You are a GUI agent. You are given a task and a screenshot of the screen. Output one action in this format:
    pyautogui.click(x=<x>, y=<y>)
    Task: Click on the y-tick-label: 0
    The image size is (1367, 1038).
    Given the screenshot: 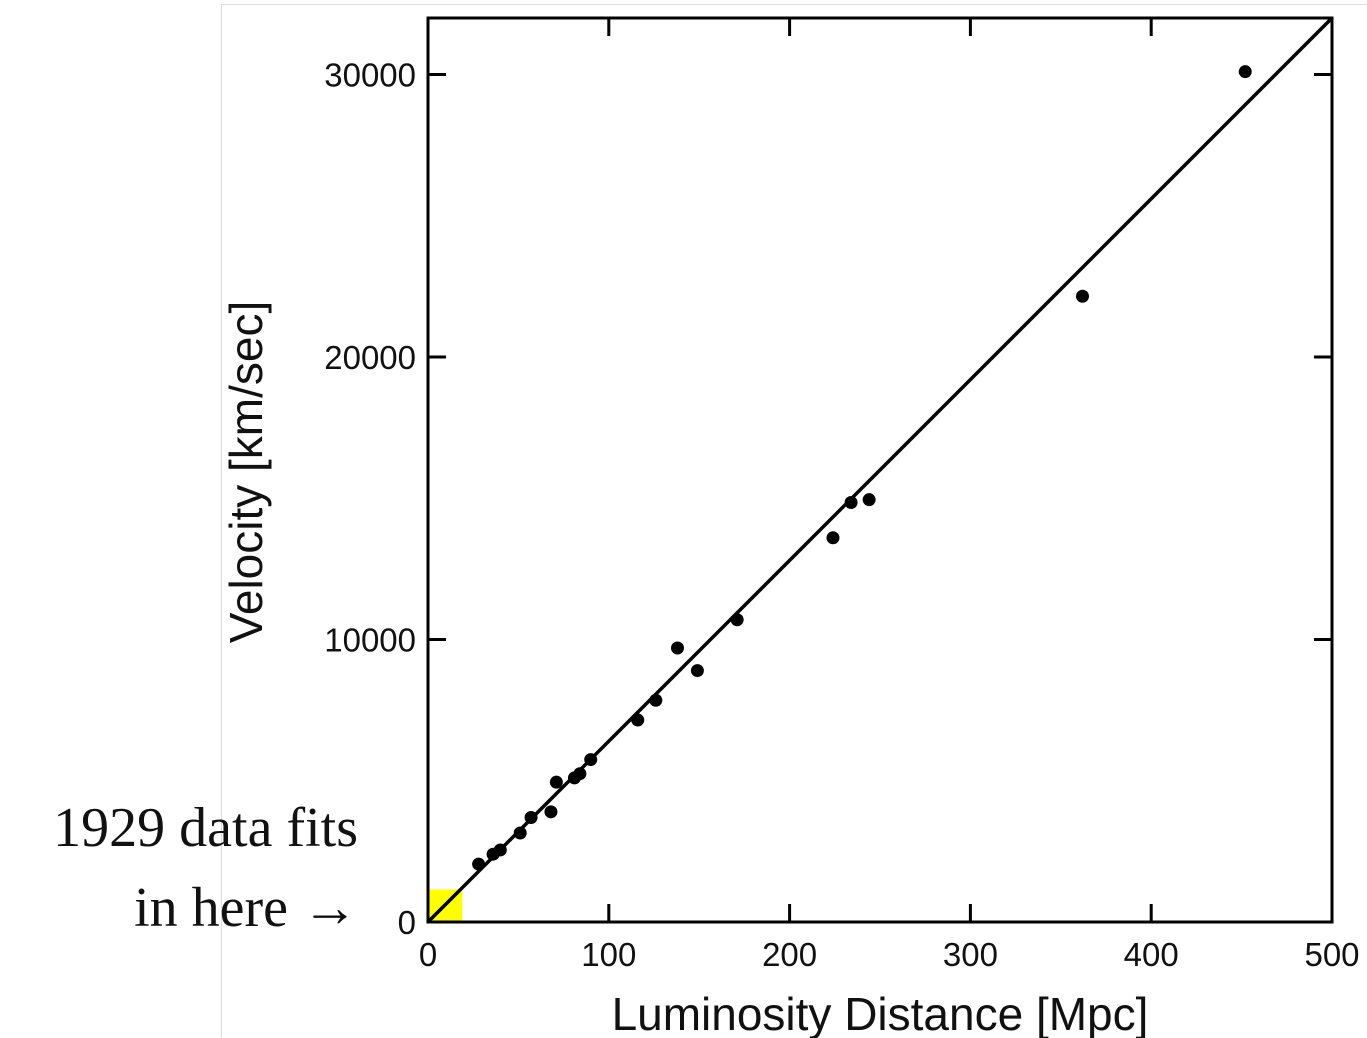 What is the action you would take?
    pyautogui.click(x=407, y=922)
    